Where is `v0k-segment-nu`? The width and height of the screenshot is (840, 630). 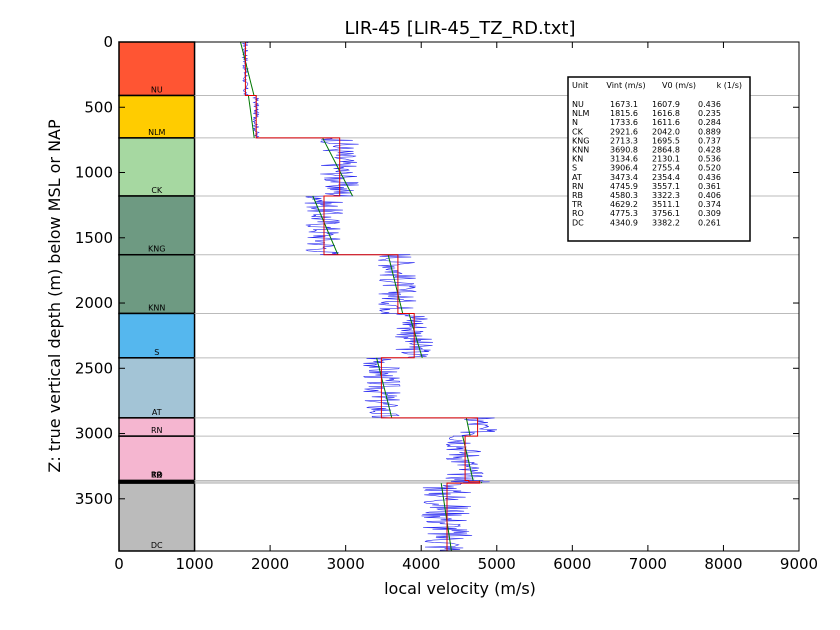 v0k-segment-nu is located at coordinates (247, 68).